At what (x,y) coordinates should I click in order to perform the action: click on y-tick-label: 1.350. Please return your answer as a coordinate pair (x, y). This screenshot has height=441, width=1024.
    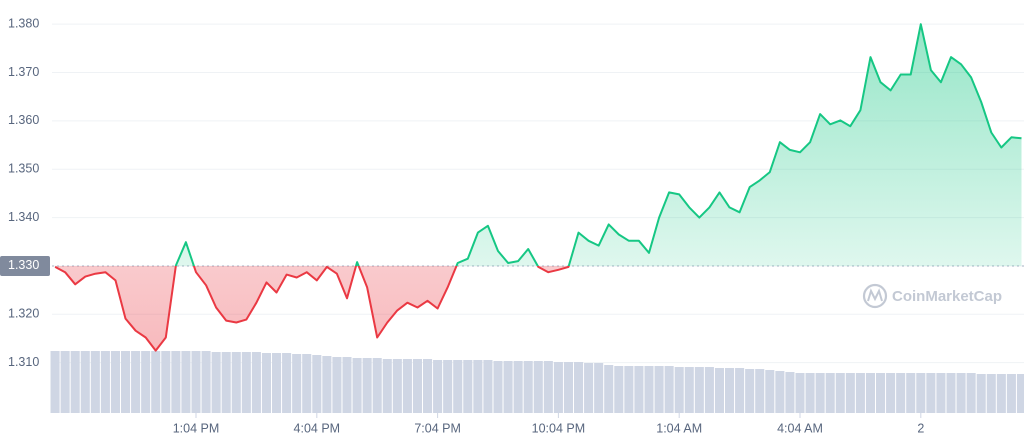
    Looking at the image, I should click on (23, 169).